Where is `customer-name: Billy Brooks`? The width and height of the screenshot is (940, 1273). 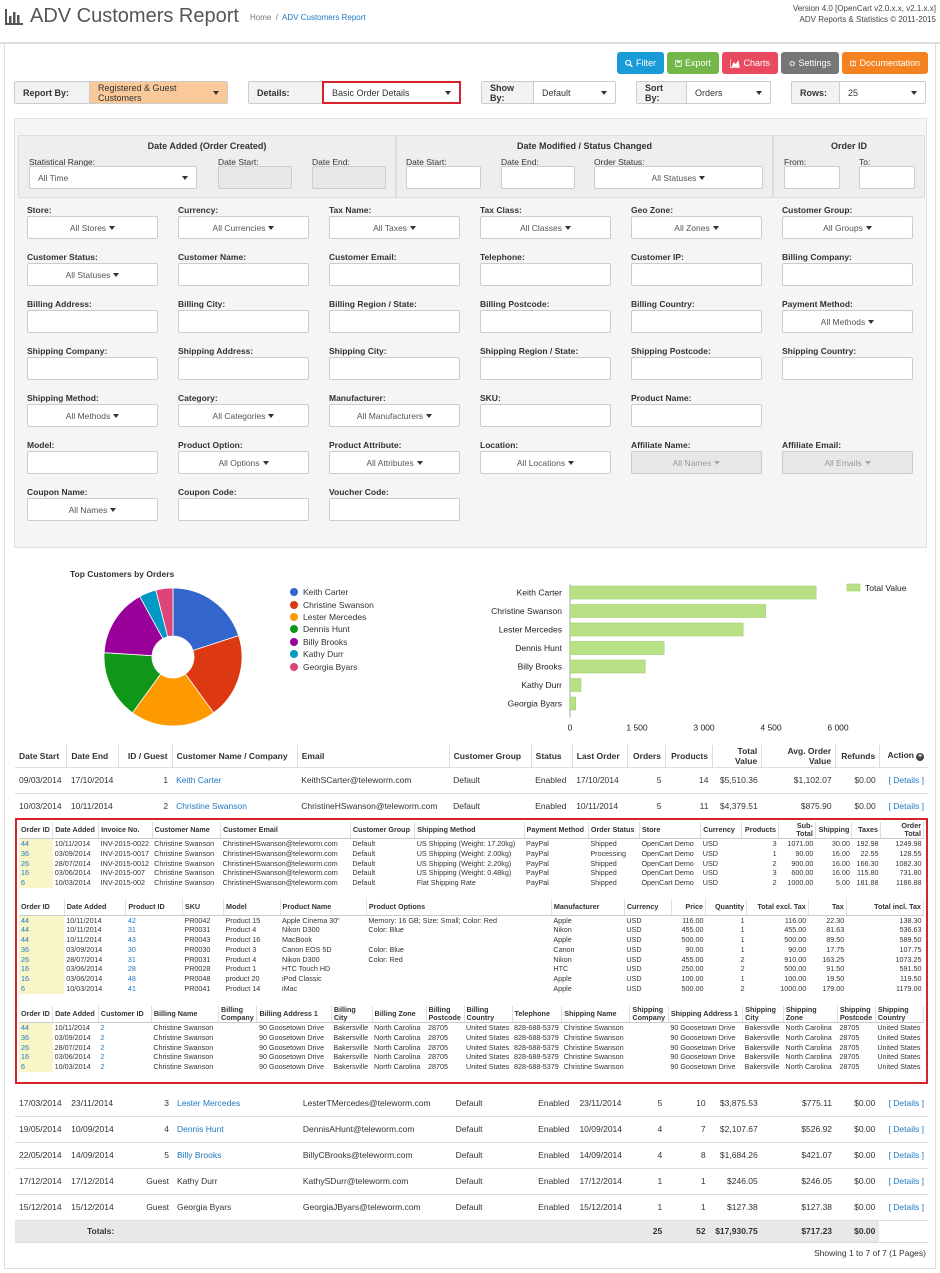 customer-name: Billy Brooks is located at coordinates (199, 1155).